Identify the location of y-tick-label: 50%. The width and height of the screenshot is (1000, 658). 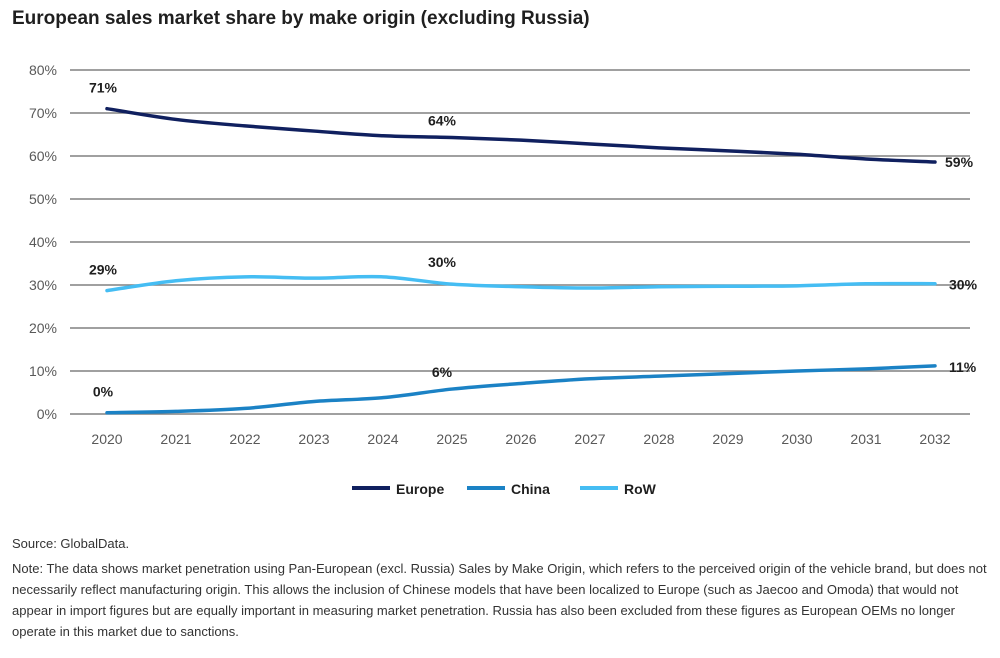
(43, 199).